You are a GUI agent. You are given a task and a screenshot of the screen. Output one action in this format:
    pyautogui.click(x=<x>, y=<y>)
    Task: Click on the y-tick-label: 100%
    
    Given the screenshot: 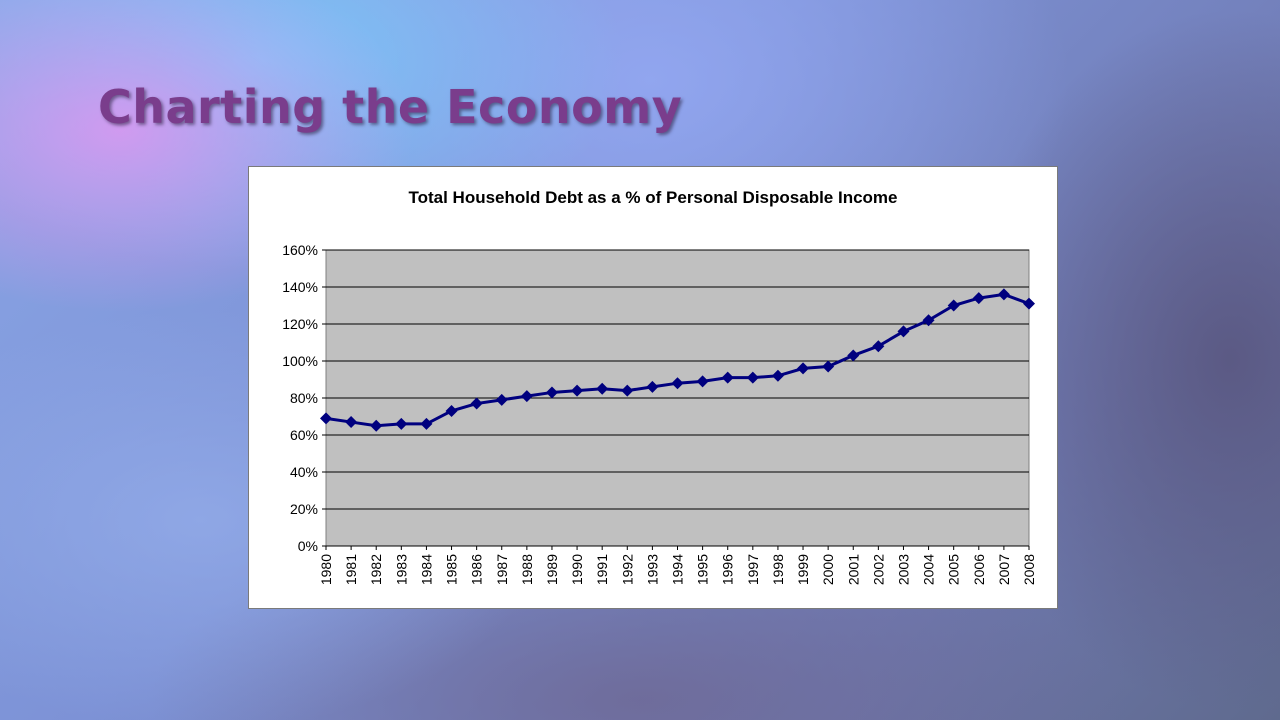 What is the action you would take?
    pyautogui.click(x=300, y=361)
    